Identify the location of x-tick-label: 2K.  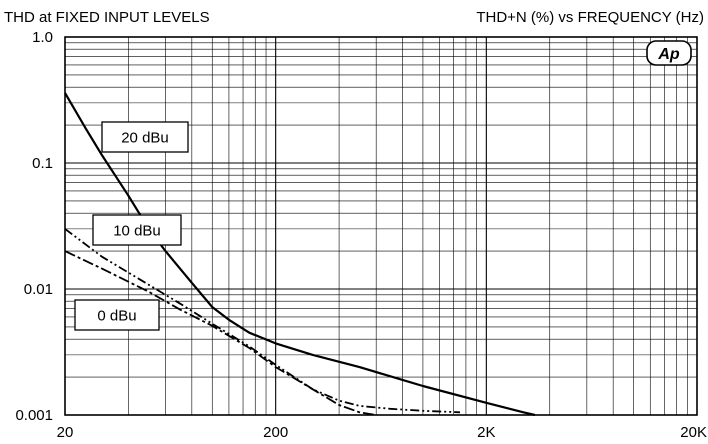
(486, 432).